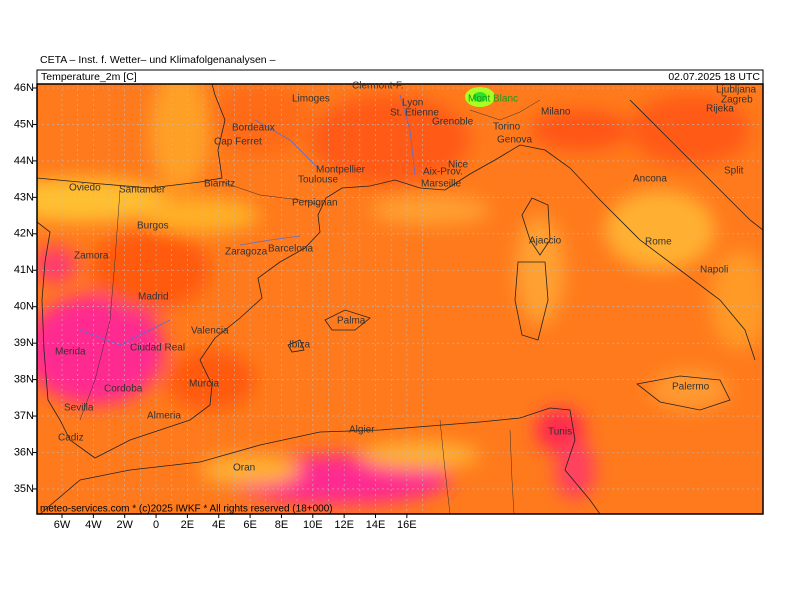 Image resolution: width=800 pixels, height=605 pixels. What do you see at coordinates (24, 489) in the screenshot?
I see `latitude-label: 35N` at bounding box center [24, 489].